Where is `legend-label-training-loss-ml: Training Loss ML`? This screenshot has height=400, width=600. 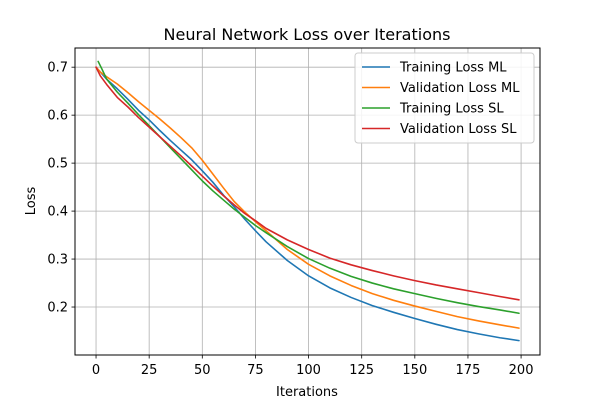 legend-label-training-loss-ml: Training Loss ML is located at coordinates (453, 68).